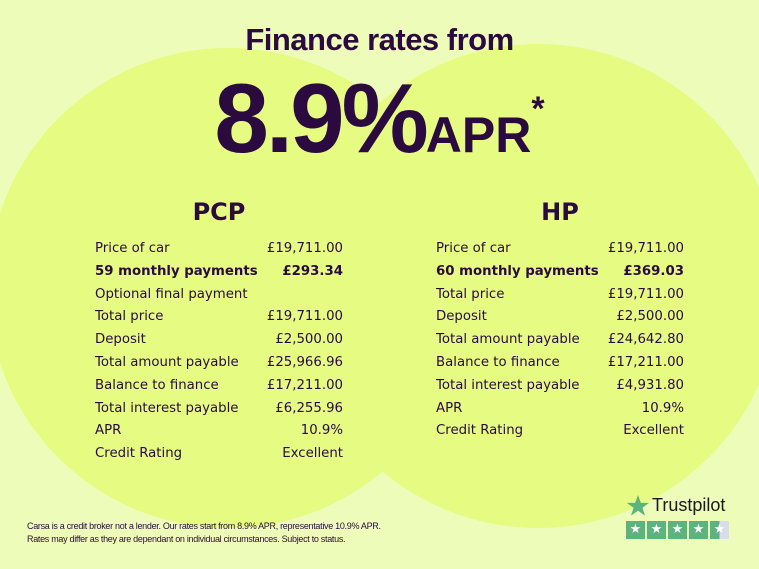  What do you see at coordinates (689, 505) in the screenshot?
I see `trustpilot-name: Trustpilot` at bounding box center [689, 505].